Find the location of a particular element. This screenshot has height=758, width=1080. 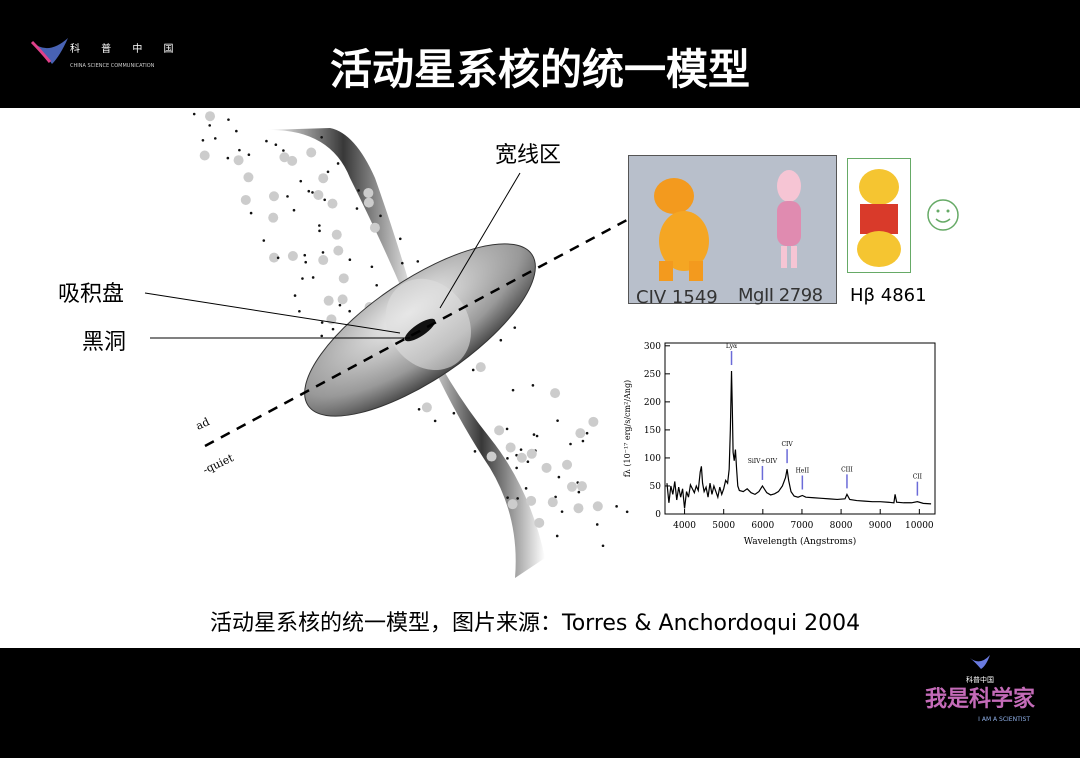

jet-upper is located at coordinates (343, 228).